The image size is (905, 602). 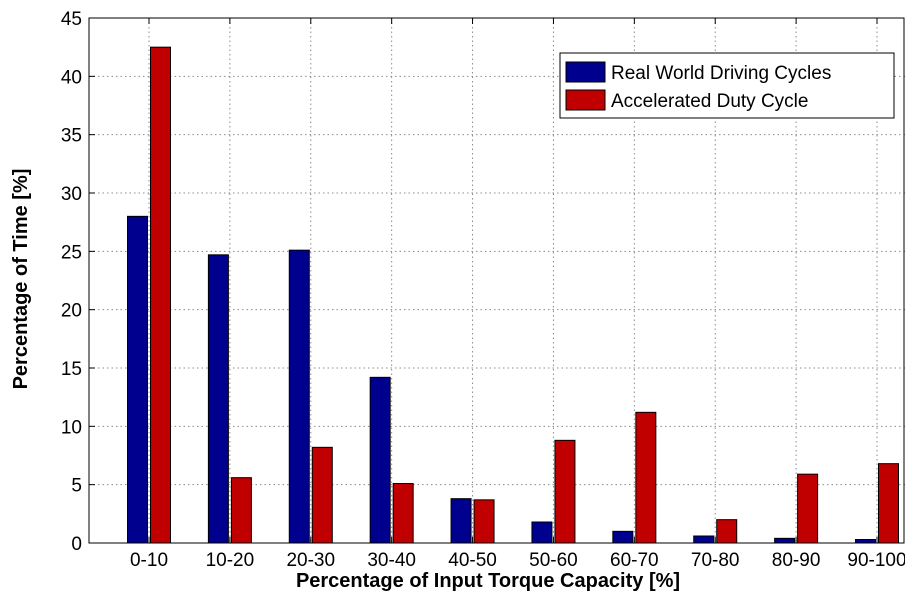 I want to click on y-tick-label: 15, so click(x=71, y=369).